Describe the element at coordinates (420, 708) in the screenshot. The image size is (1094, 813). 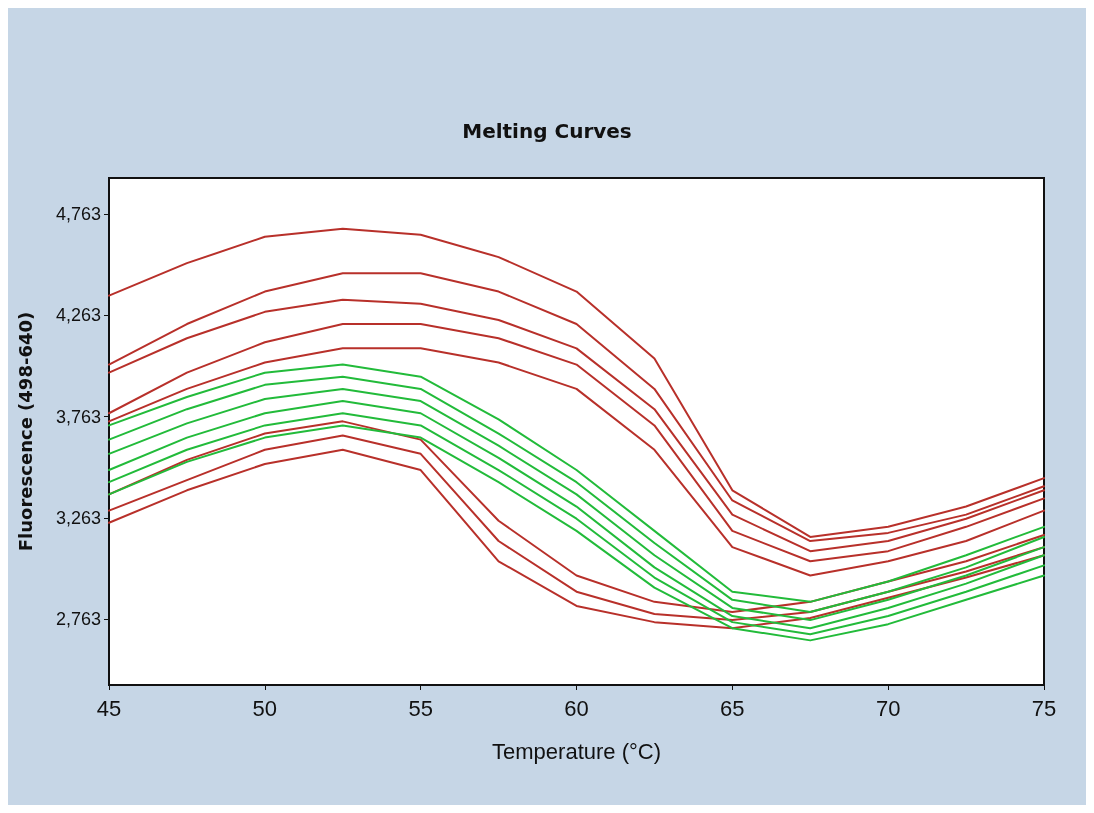
I see `x-tick-label: 55` at that location.